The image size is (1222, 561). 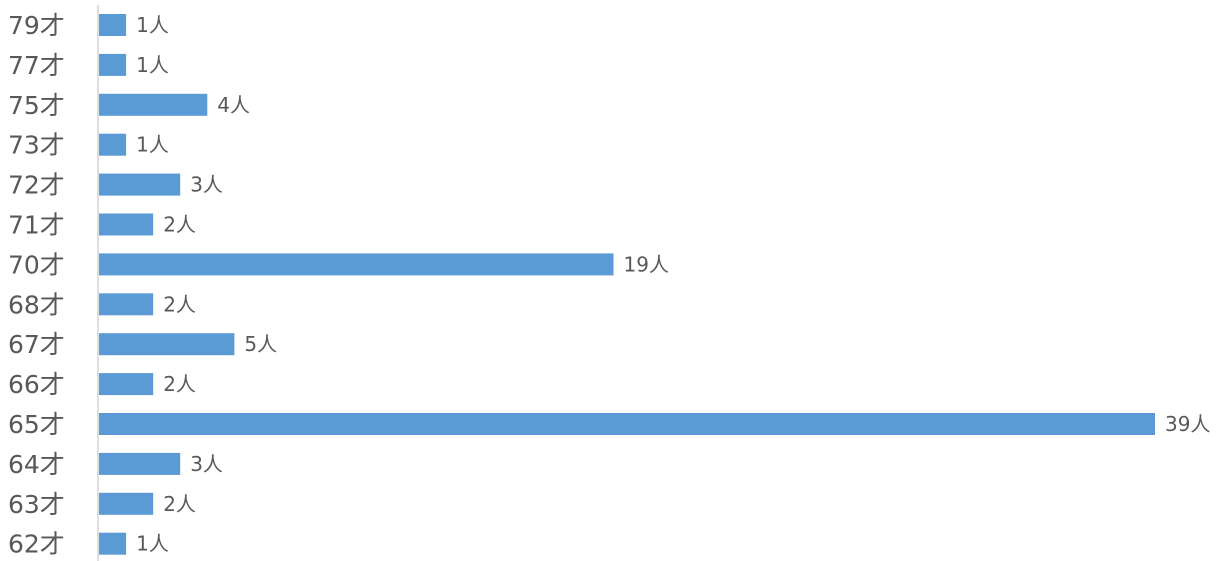 I want to click on category-label: 71才, so click(x=36, y=225).